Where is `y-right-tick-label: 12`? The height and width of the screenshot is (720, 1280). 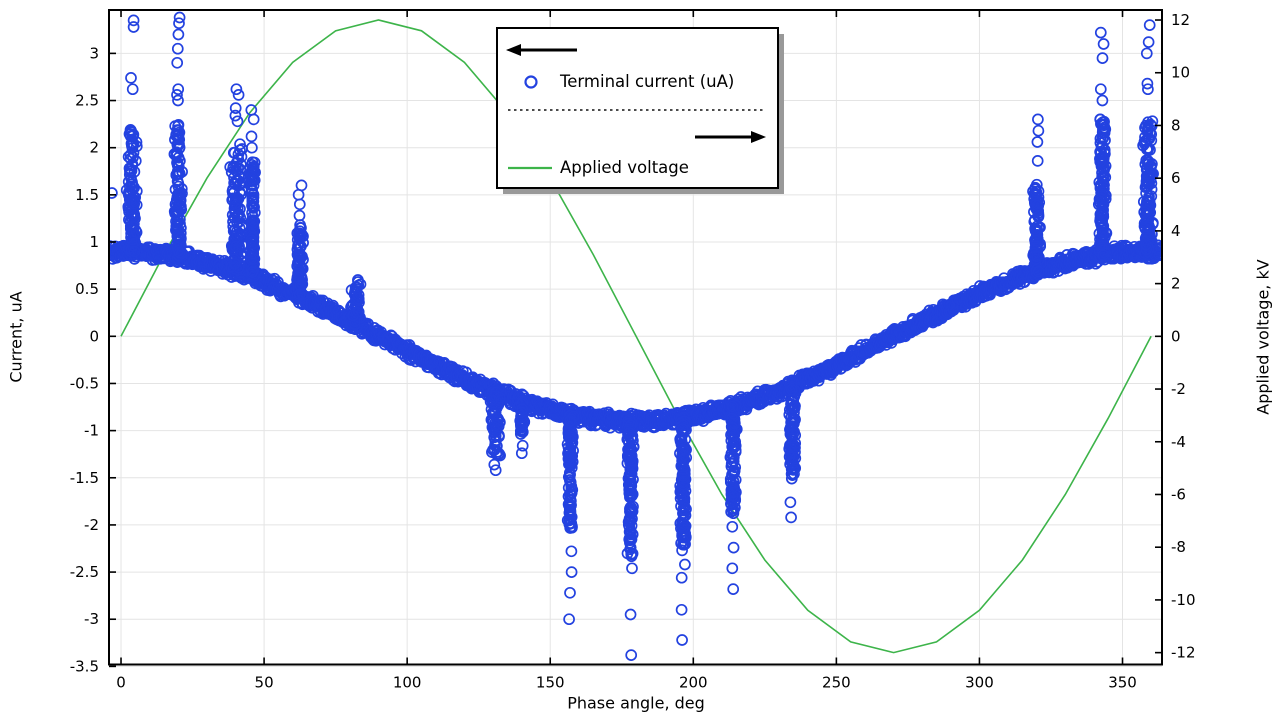 y-right-tick-label: 12 is located at coordinates (1180, 20).